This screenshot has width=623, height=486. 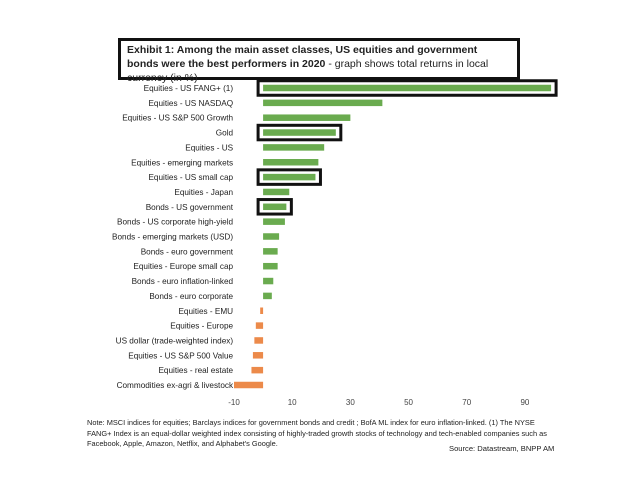 I want to click on category-label: Bonds - US government, so click(x=190, y=207).